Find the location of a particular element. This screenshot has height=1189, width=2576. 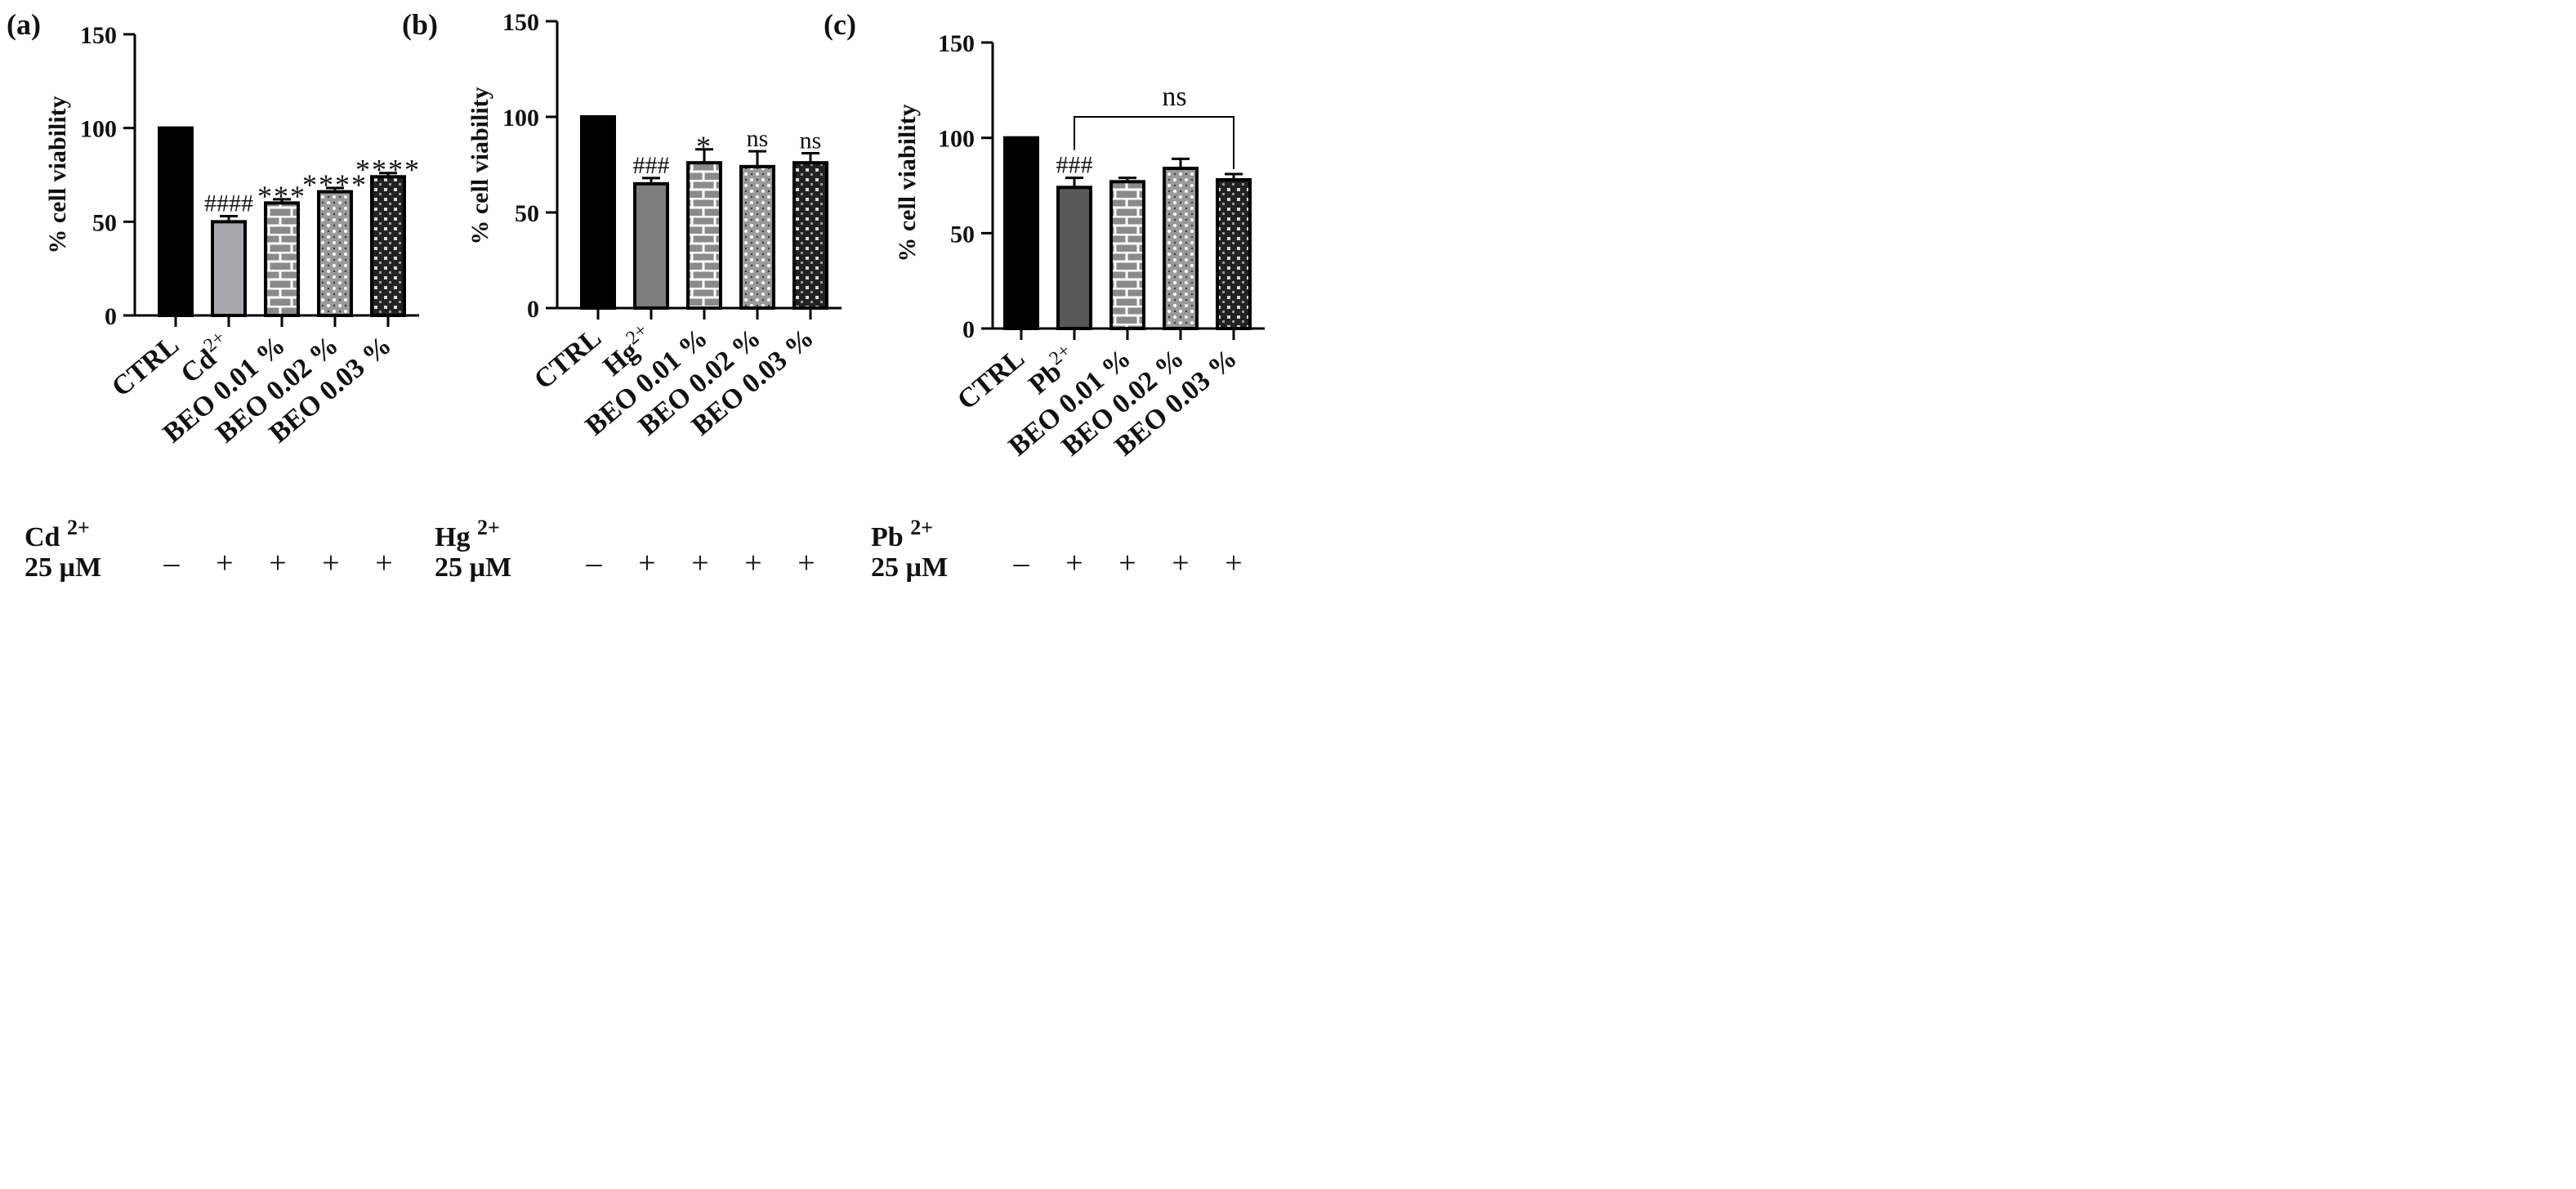

significance-label: #### is located at coordinates (229, 203).